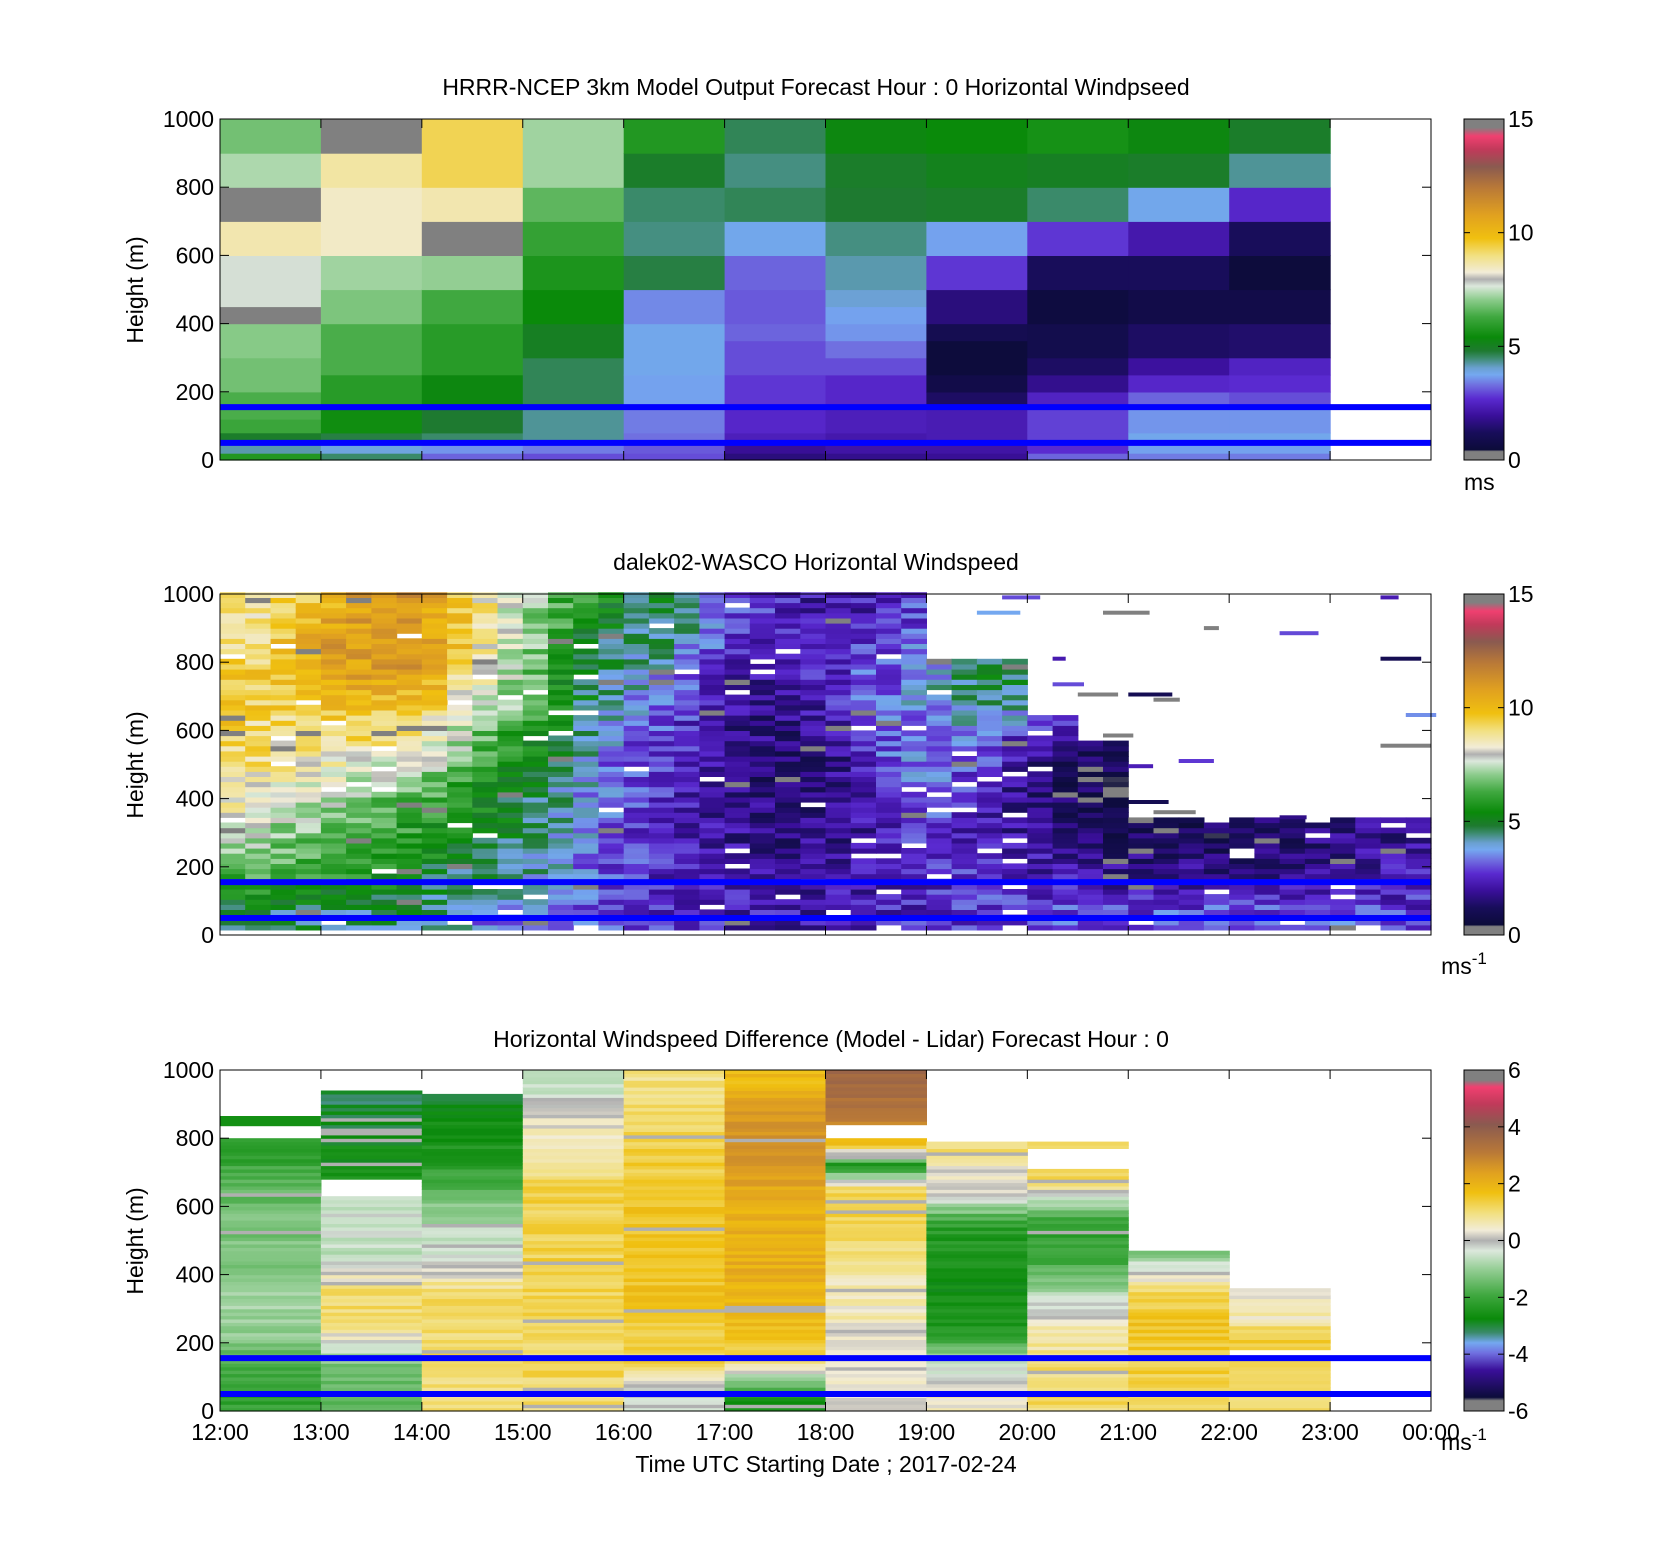  I want to click on y-tick-label: 400, so click(195, 799).